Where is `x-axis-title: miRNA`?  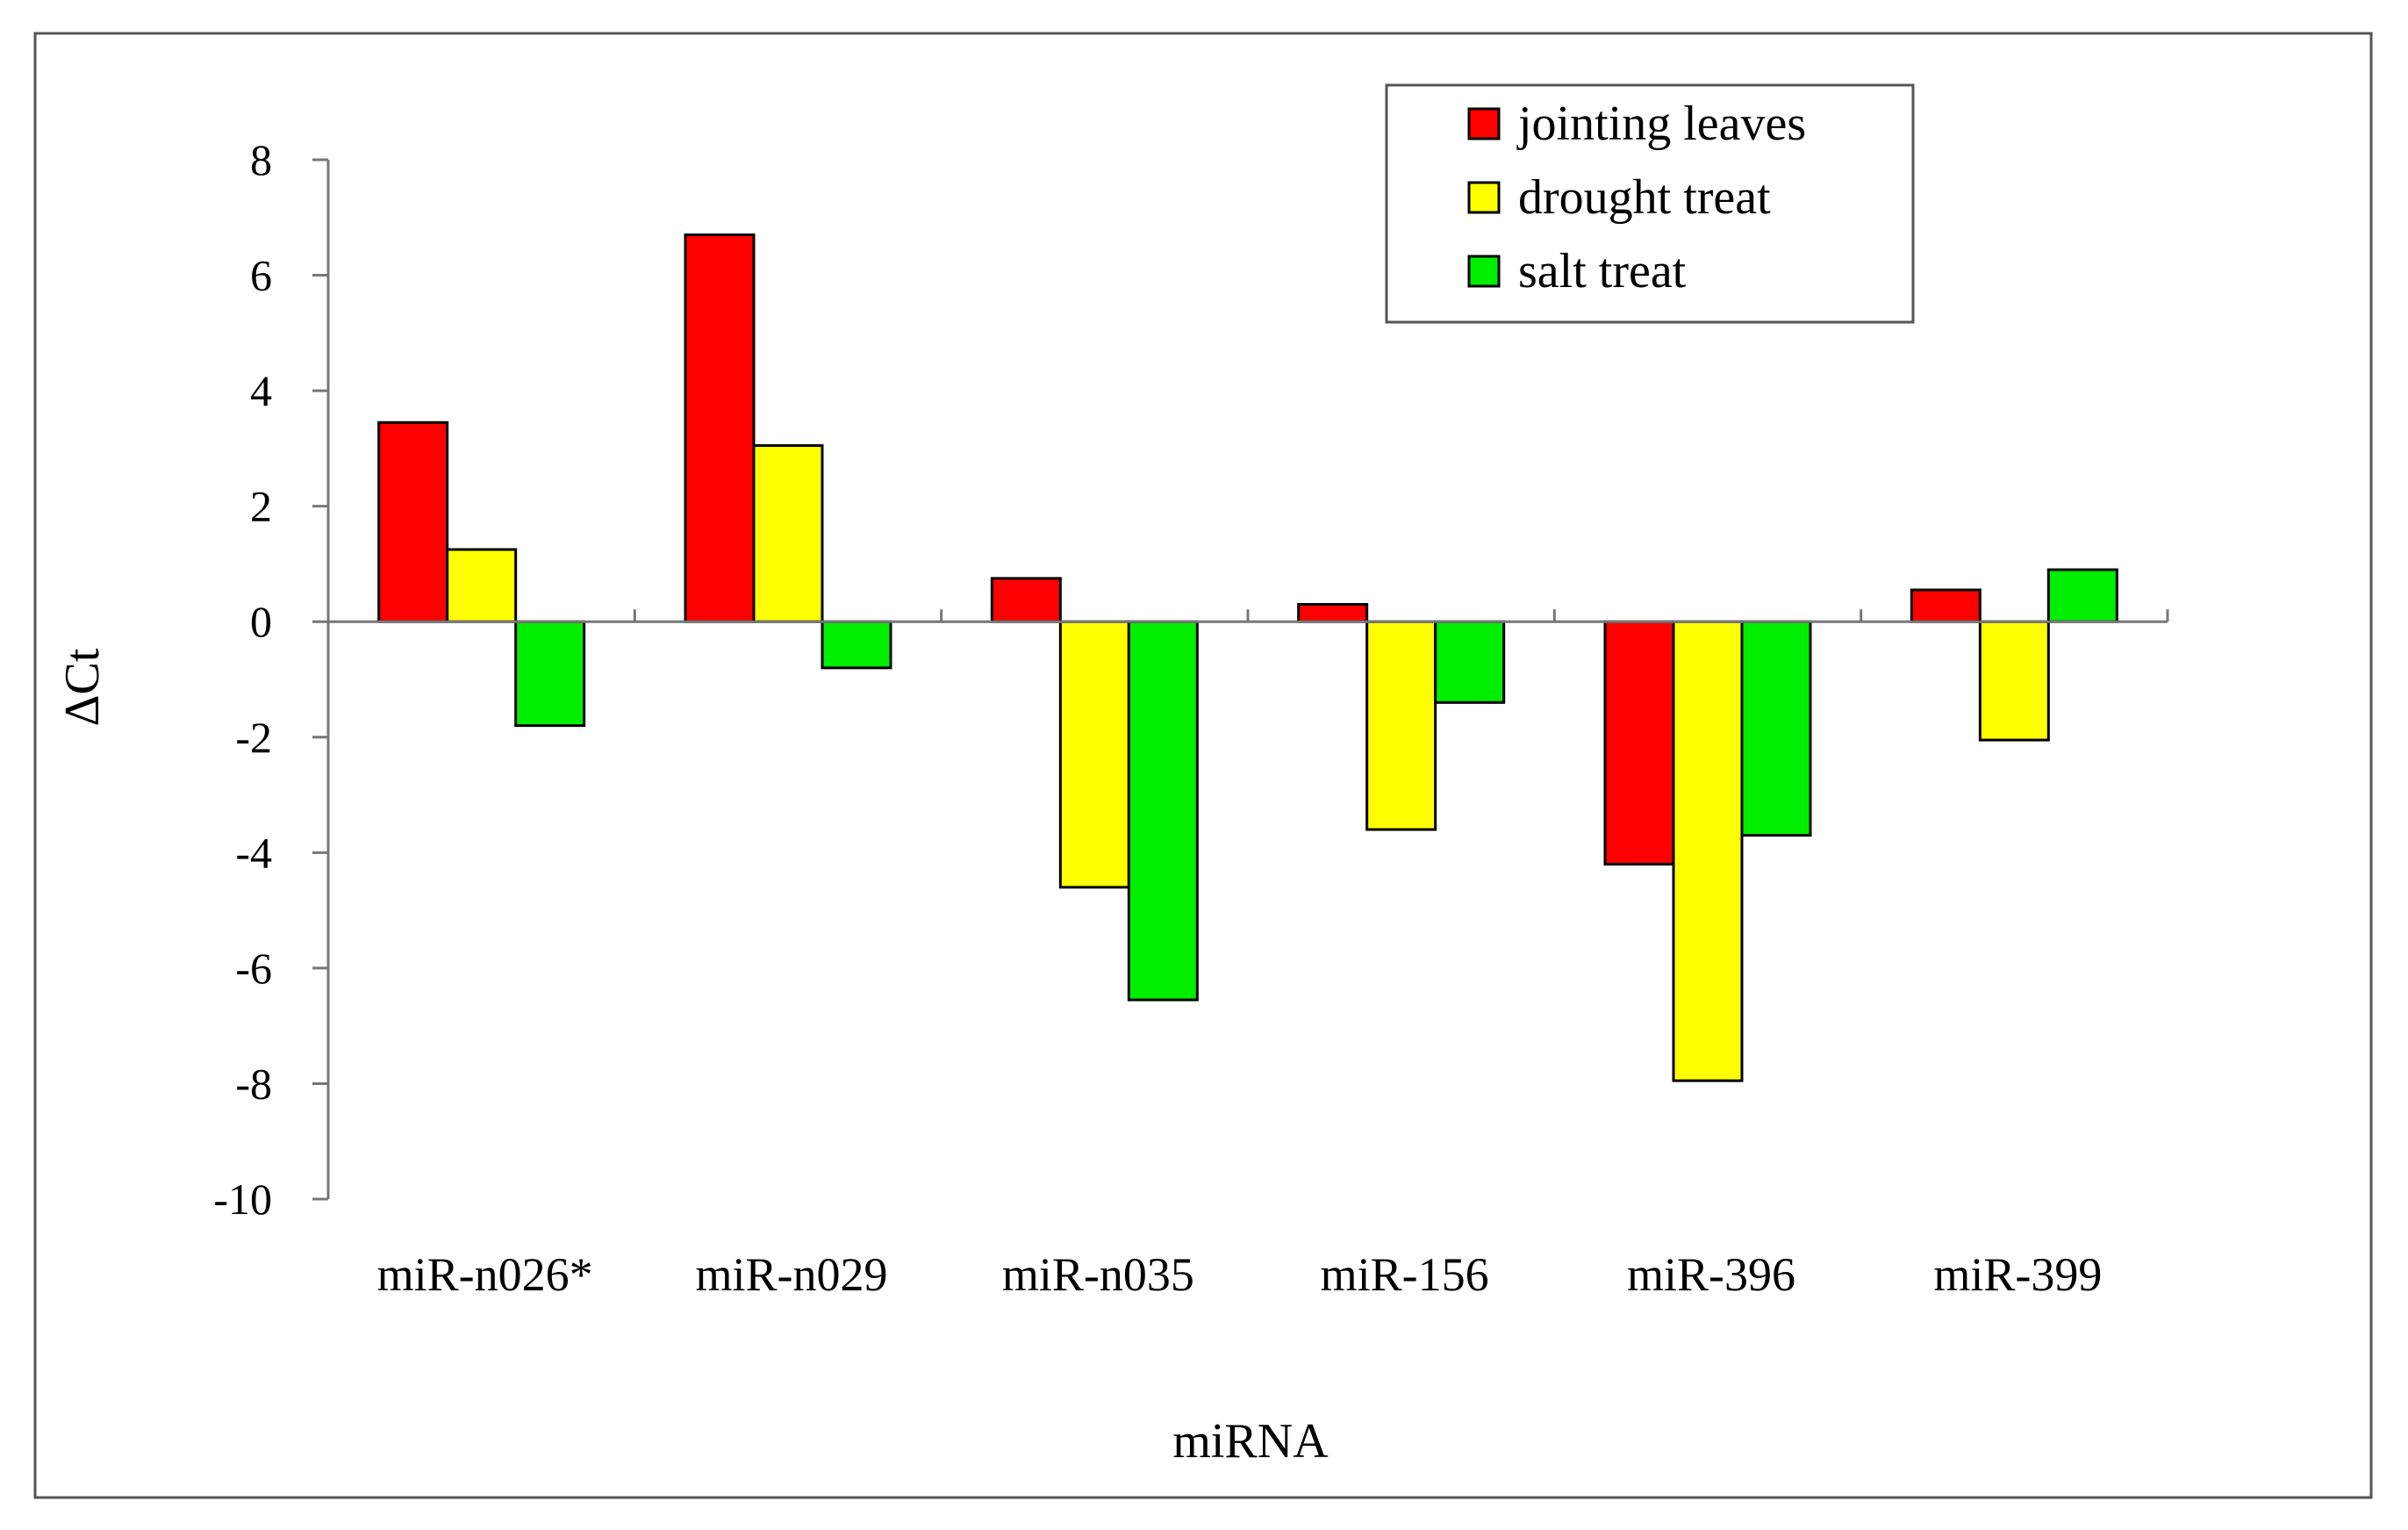
x-axis-title: miRNA is located at coordinates (1250, 1441).